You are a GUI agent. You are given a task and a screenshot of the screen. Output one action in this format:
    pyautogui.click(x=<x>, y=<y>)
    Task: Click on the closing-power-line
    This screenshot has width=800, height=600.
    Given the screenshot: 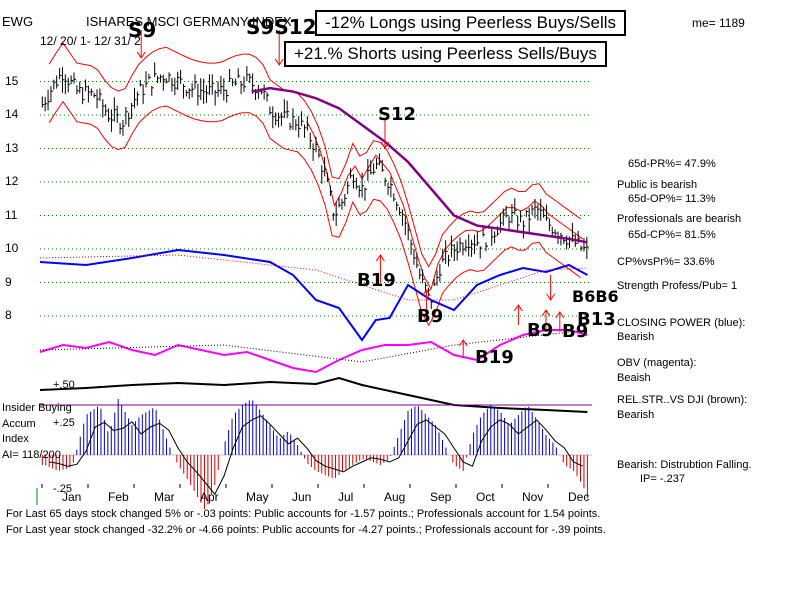 What is the action you would take?
    pyautogui.click(x=313, y=295)
    